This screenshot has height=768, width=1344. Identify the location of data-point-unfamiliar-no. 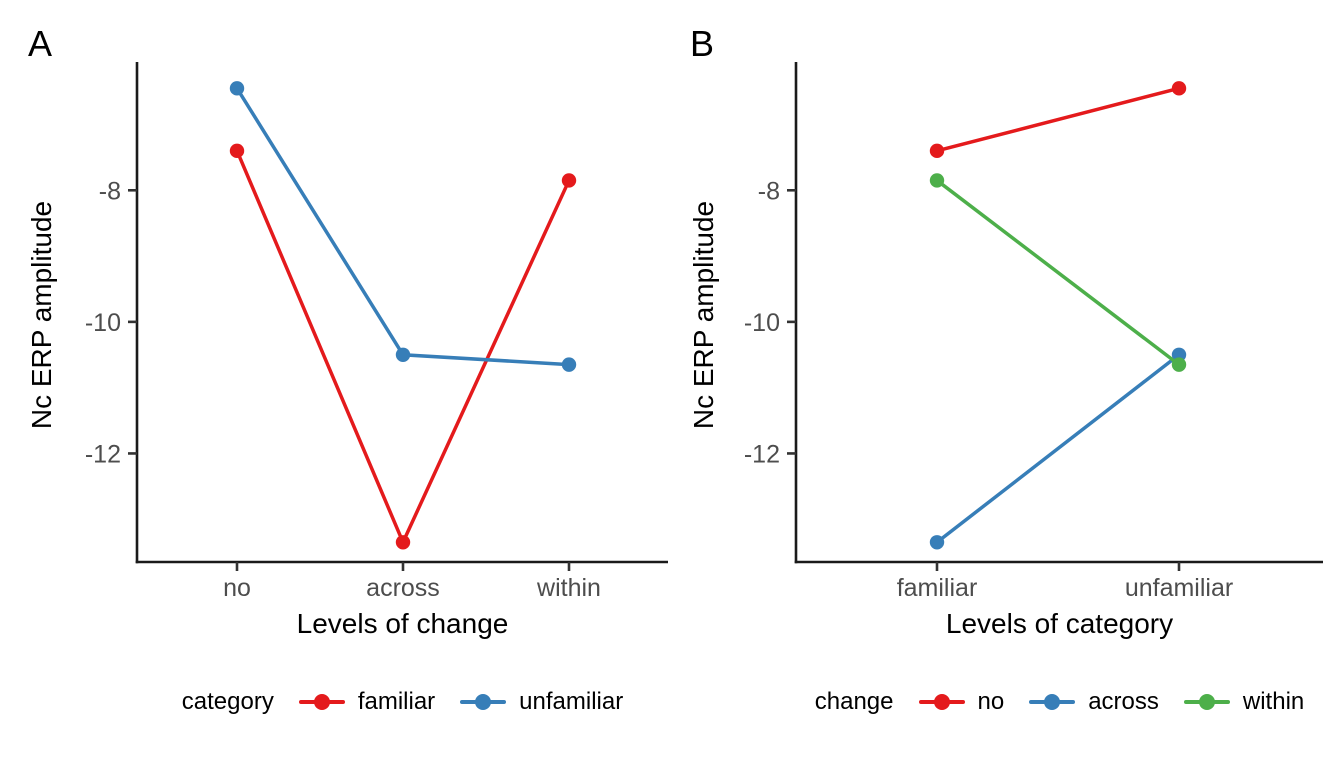
(237, 88).